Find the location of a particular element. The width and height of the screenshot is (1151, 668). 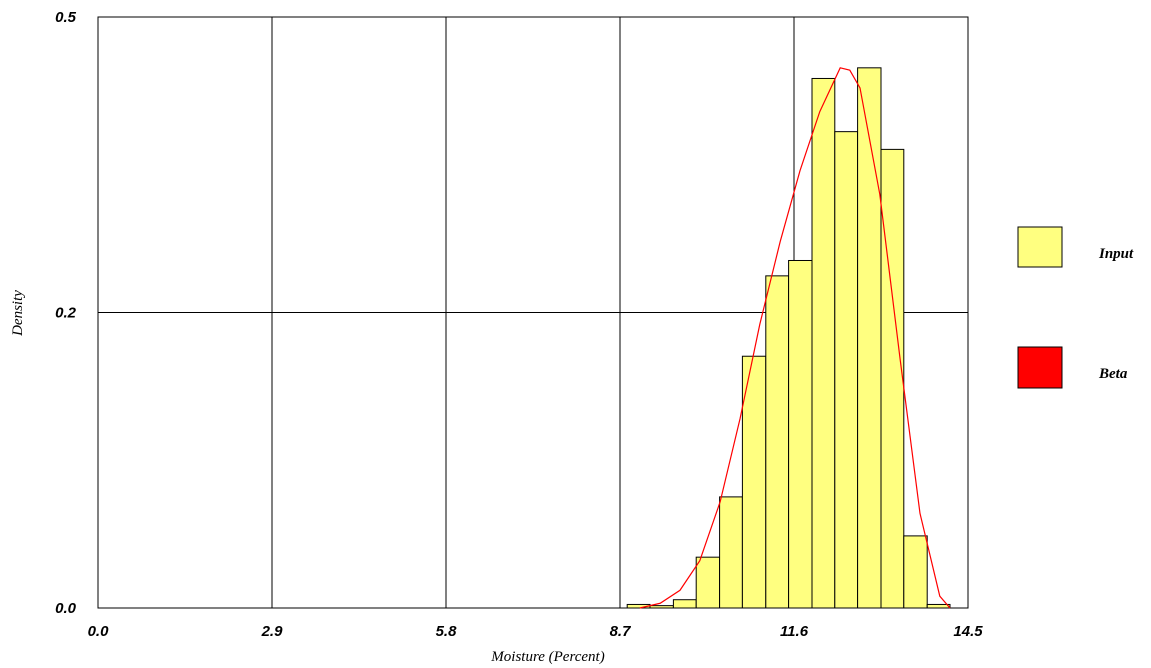

x-tick-label: 2.9 is located at coordinates (272, 631).